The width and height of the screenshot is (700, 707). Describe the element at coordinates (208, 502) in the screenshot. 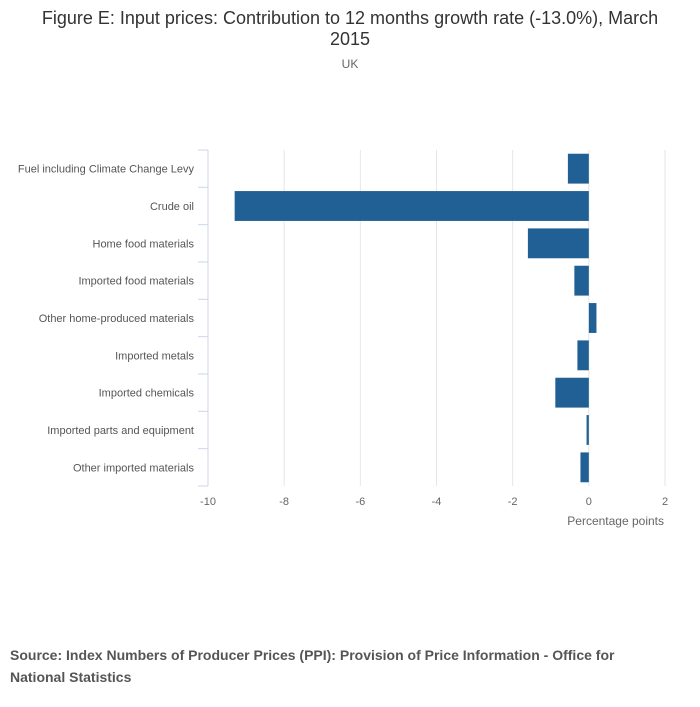

I see `x-tick-label: -10` at that location.